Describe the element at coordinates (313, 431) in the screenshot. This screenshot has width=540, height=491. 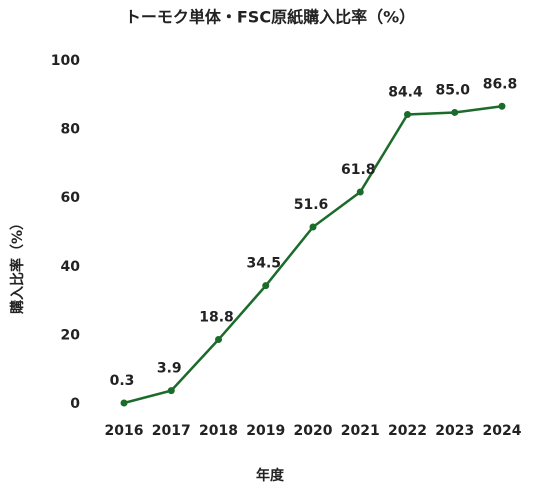
I see `x-tick-label: 2020` at that location.